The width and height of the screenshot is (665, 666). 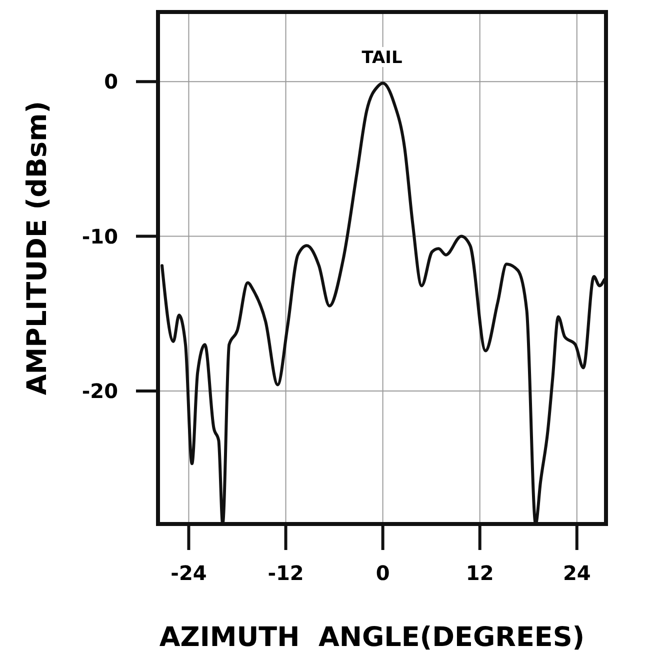 I want to click on y-tick-label: 0, so click(x=111, y=82).